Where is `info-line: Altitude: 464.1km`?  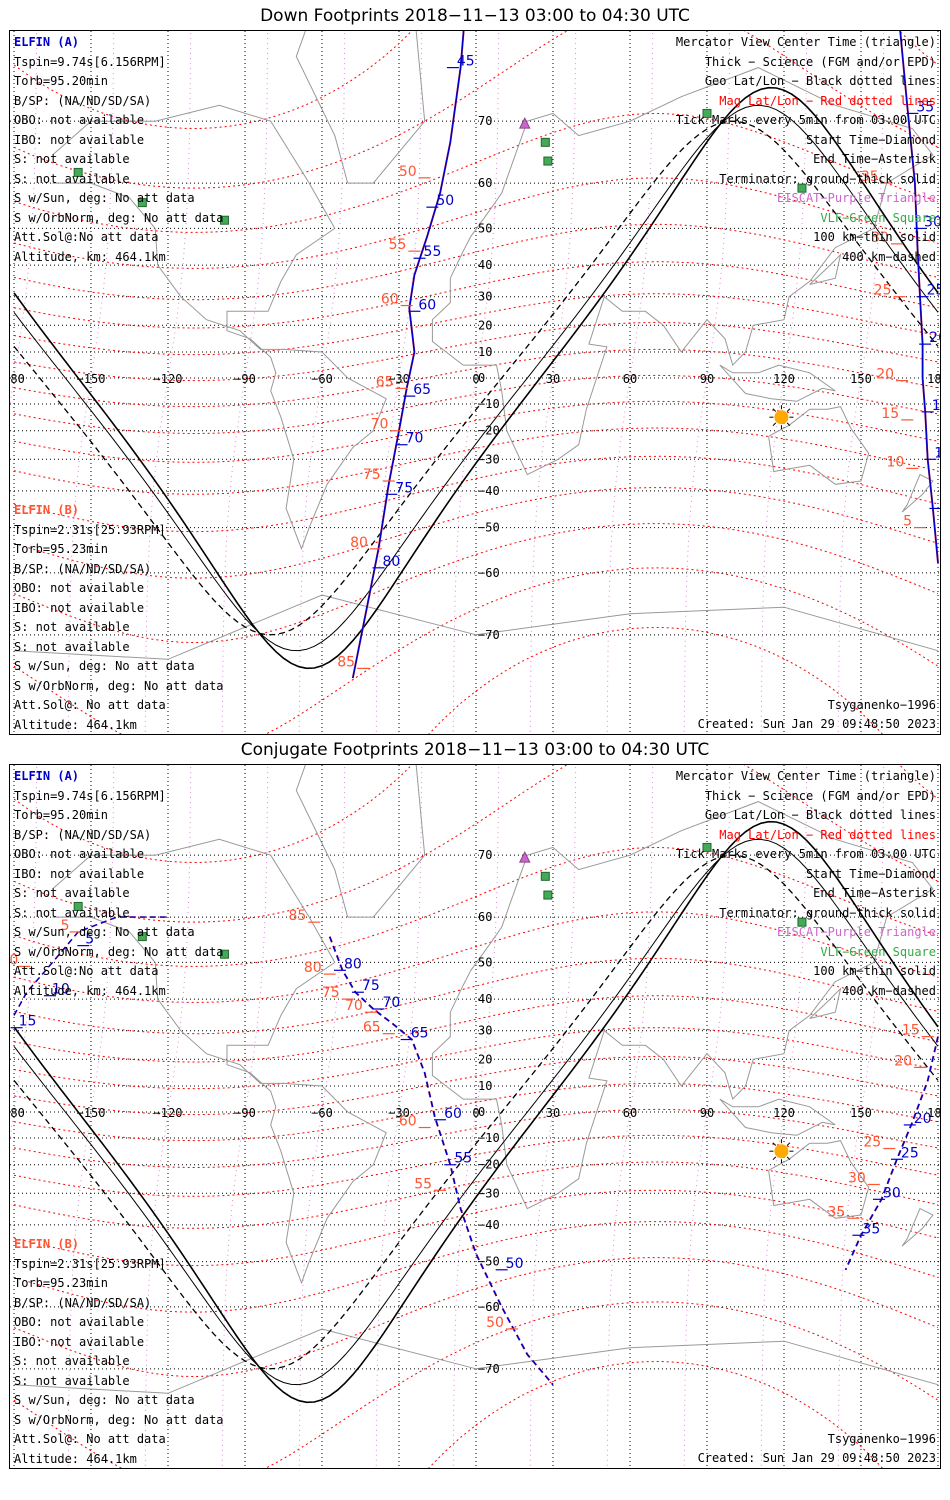
info-line: Altitude: 464.1km is located at coordinates (75, 1458).